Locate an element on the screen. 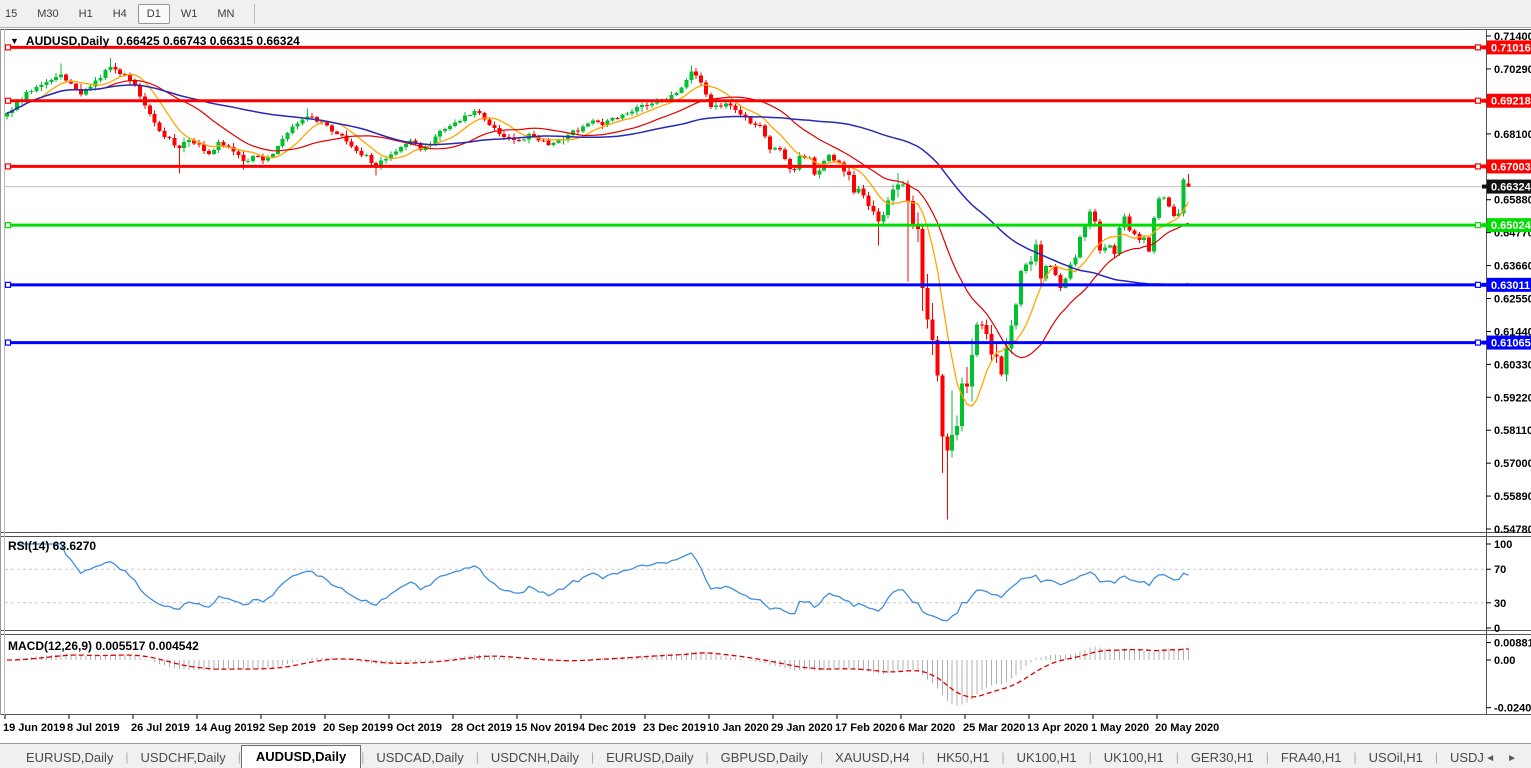  horizontal-line-0.71016 is located at coordinates (745, 47).